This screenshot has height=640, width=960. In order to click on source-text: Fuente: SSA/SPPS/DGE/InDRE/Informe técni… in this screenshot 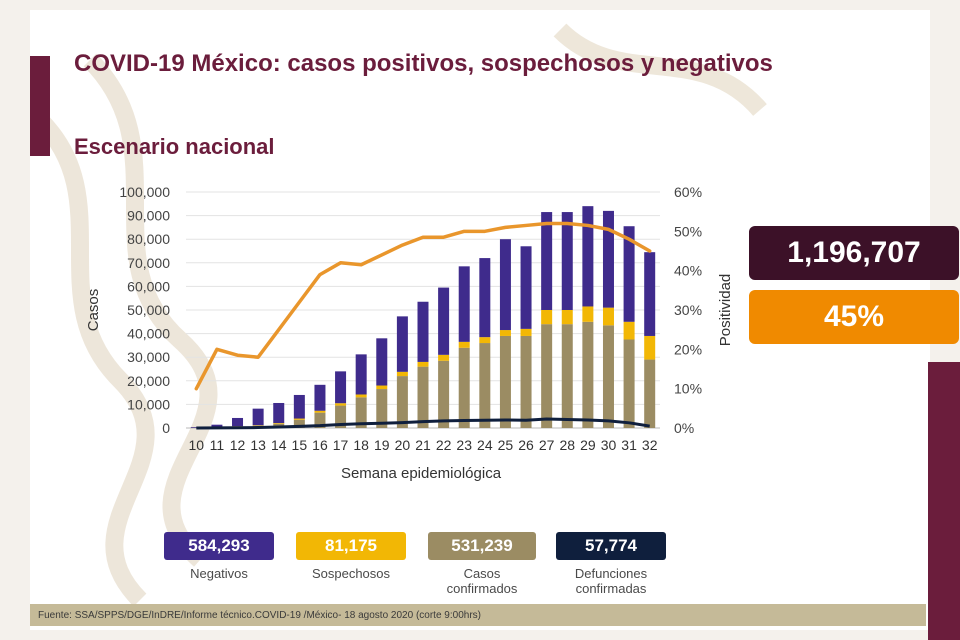, I will do `click(259, 615)`.